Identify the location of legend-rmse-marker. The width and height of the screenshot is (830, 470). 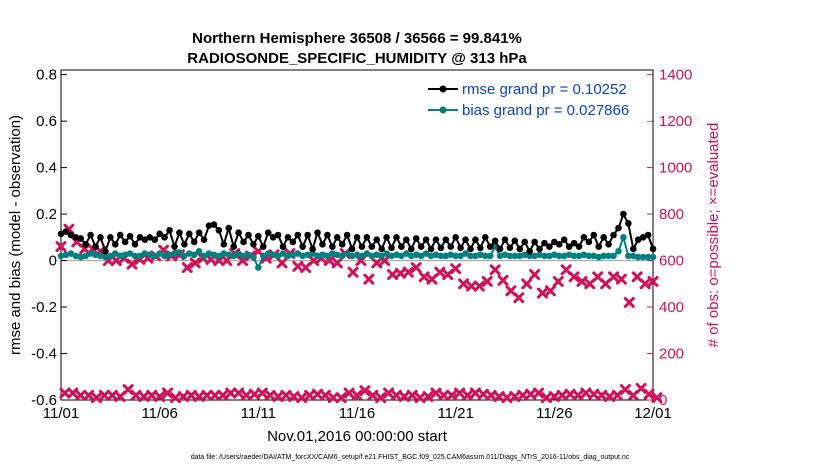
(443, 89).